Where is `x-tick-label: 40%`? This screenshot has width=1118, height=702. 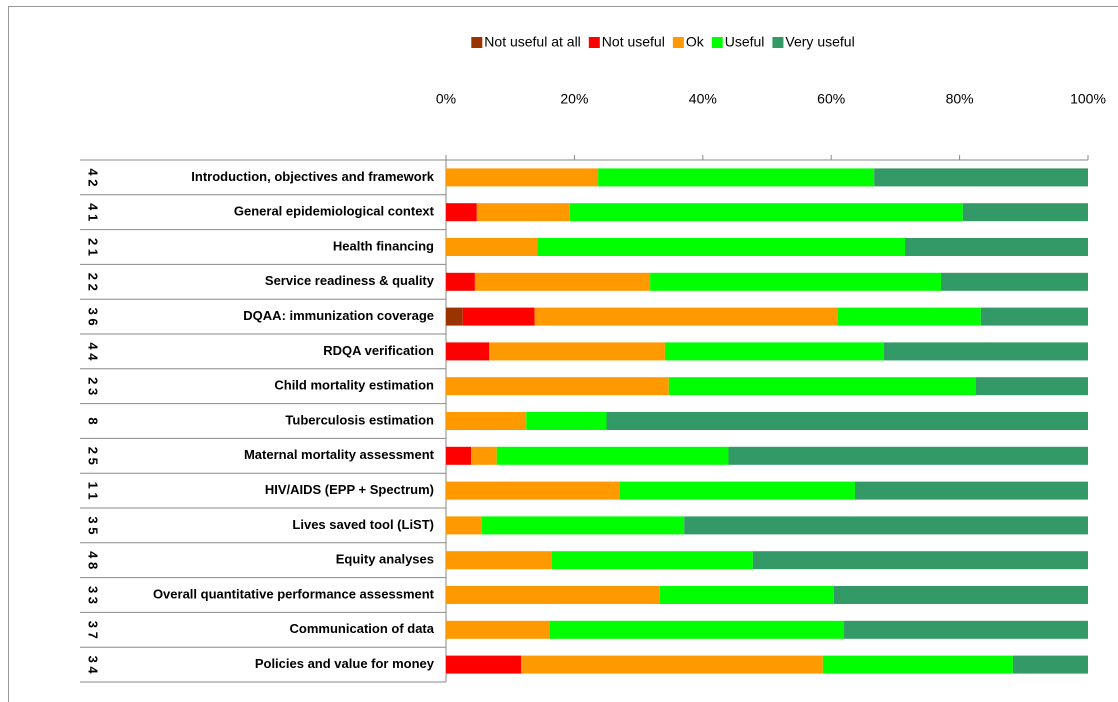
x-tick-label: 40% is located at coordinates (703, 99).